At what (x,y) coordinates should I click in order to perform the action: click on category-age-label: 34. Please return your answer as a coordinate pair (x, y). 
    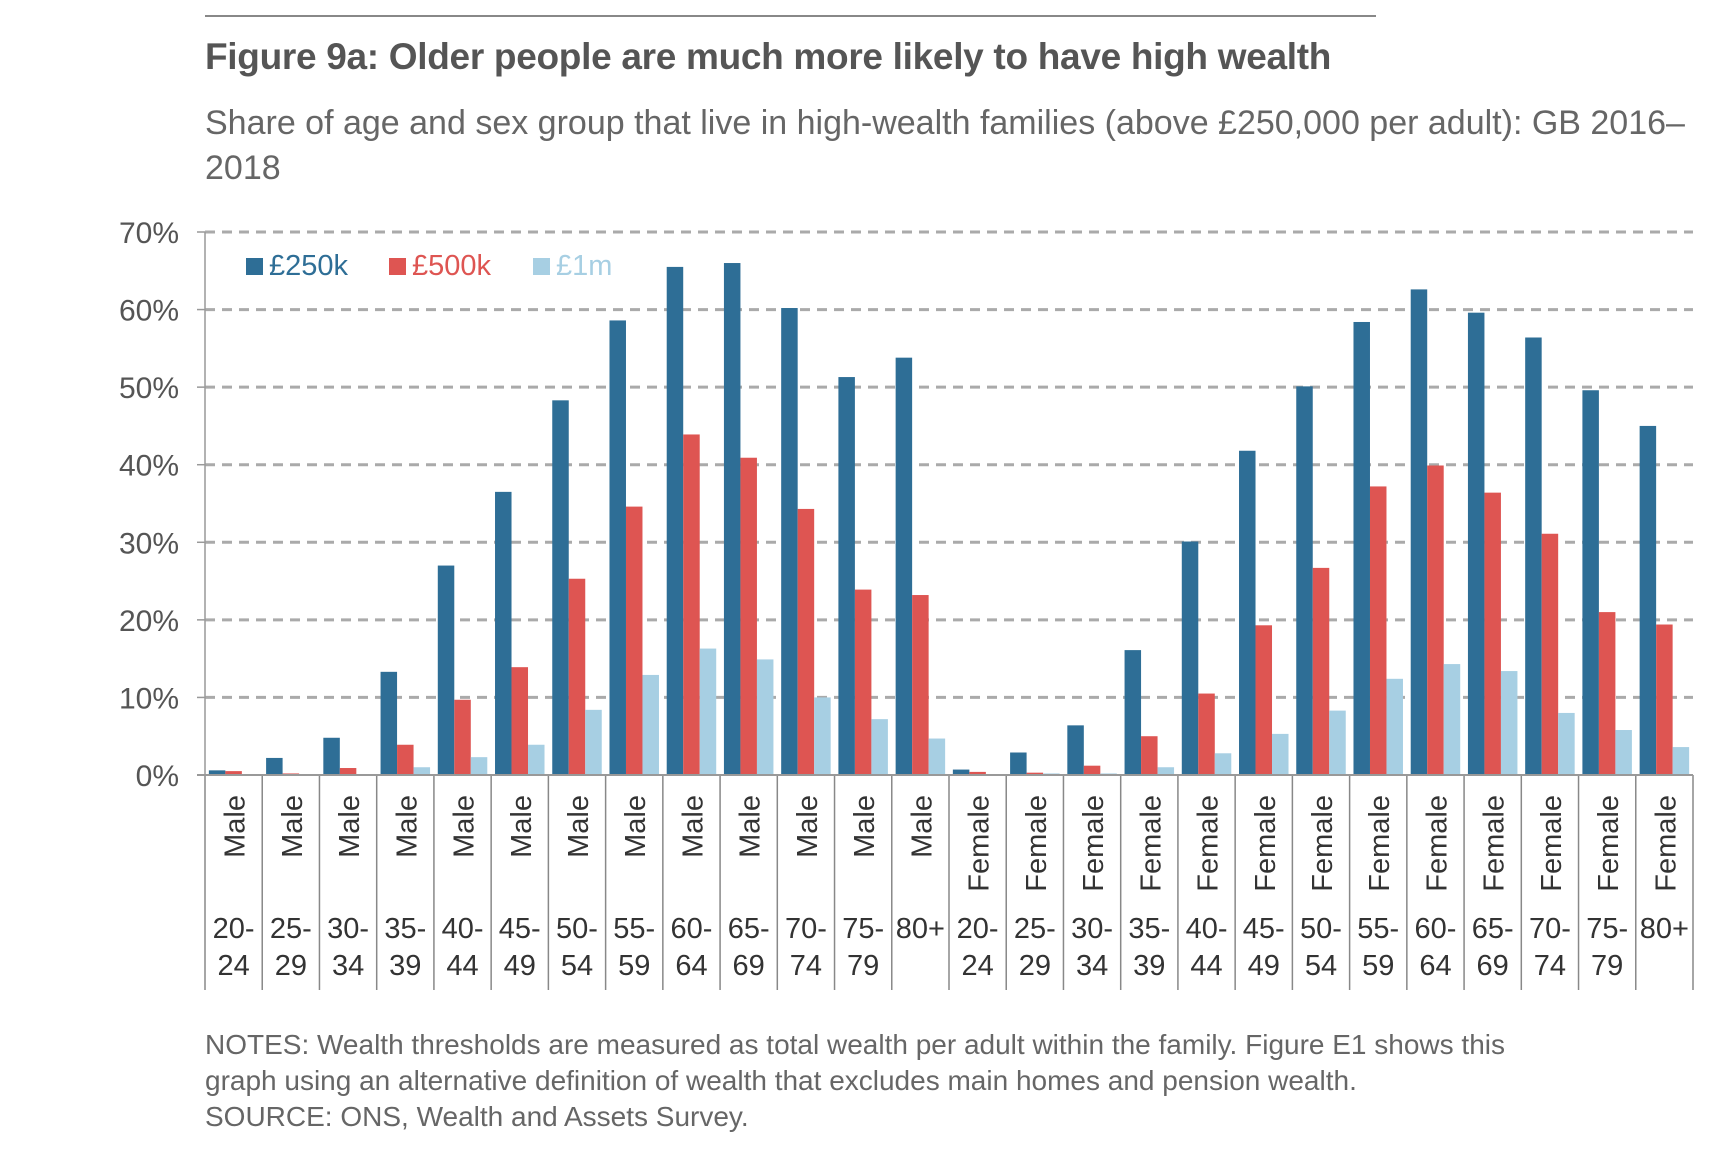
    Looking at the image, I should click on (1092, 966).